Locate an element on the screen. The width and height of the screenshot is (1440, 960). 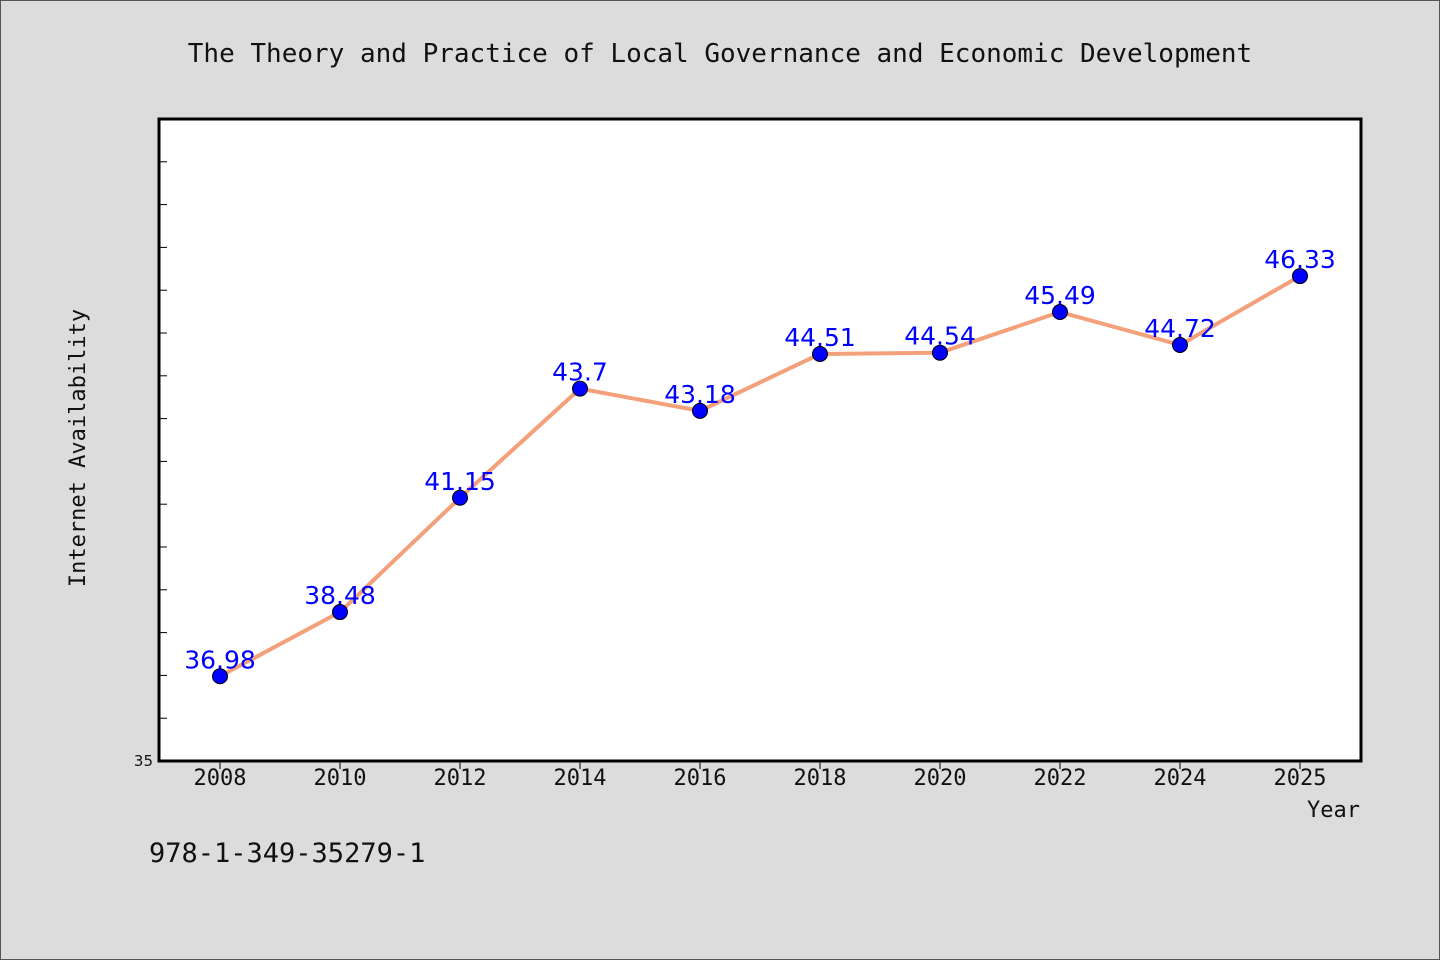
data-label: 38.48 is located at coordinates (340, 595).